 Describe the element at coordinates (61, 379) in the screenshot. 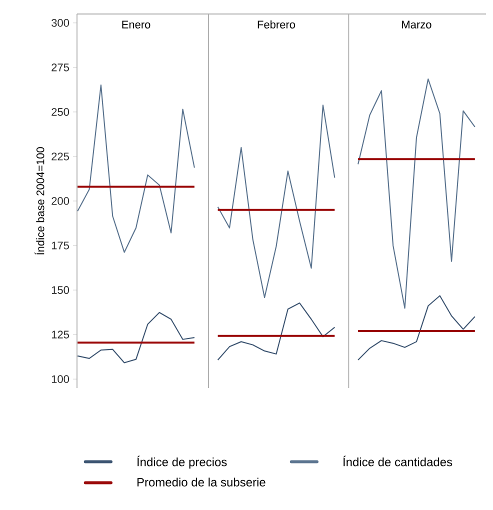

I see `y-tick-label: 100` at that location.